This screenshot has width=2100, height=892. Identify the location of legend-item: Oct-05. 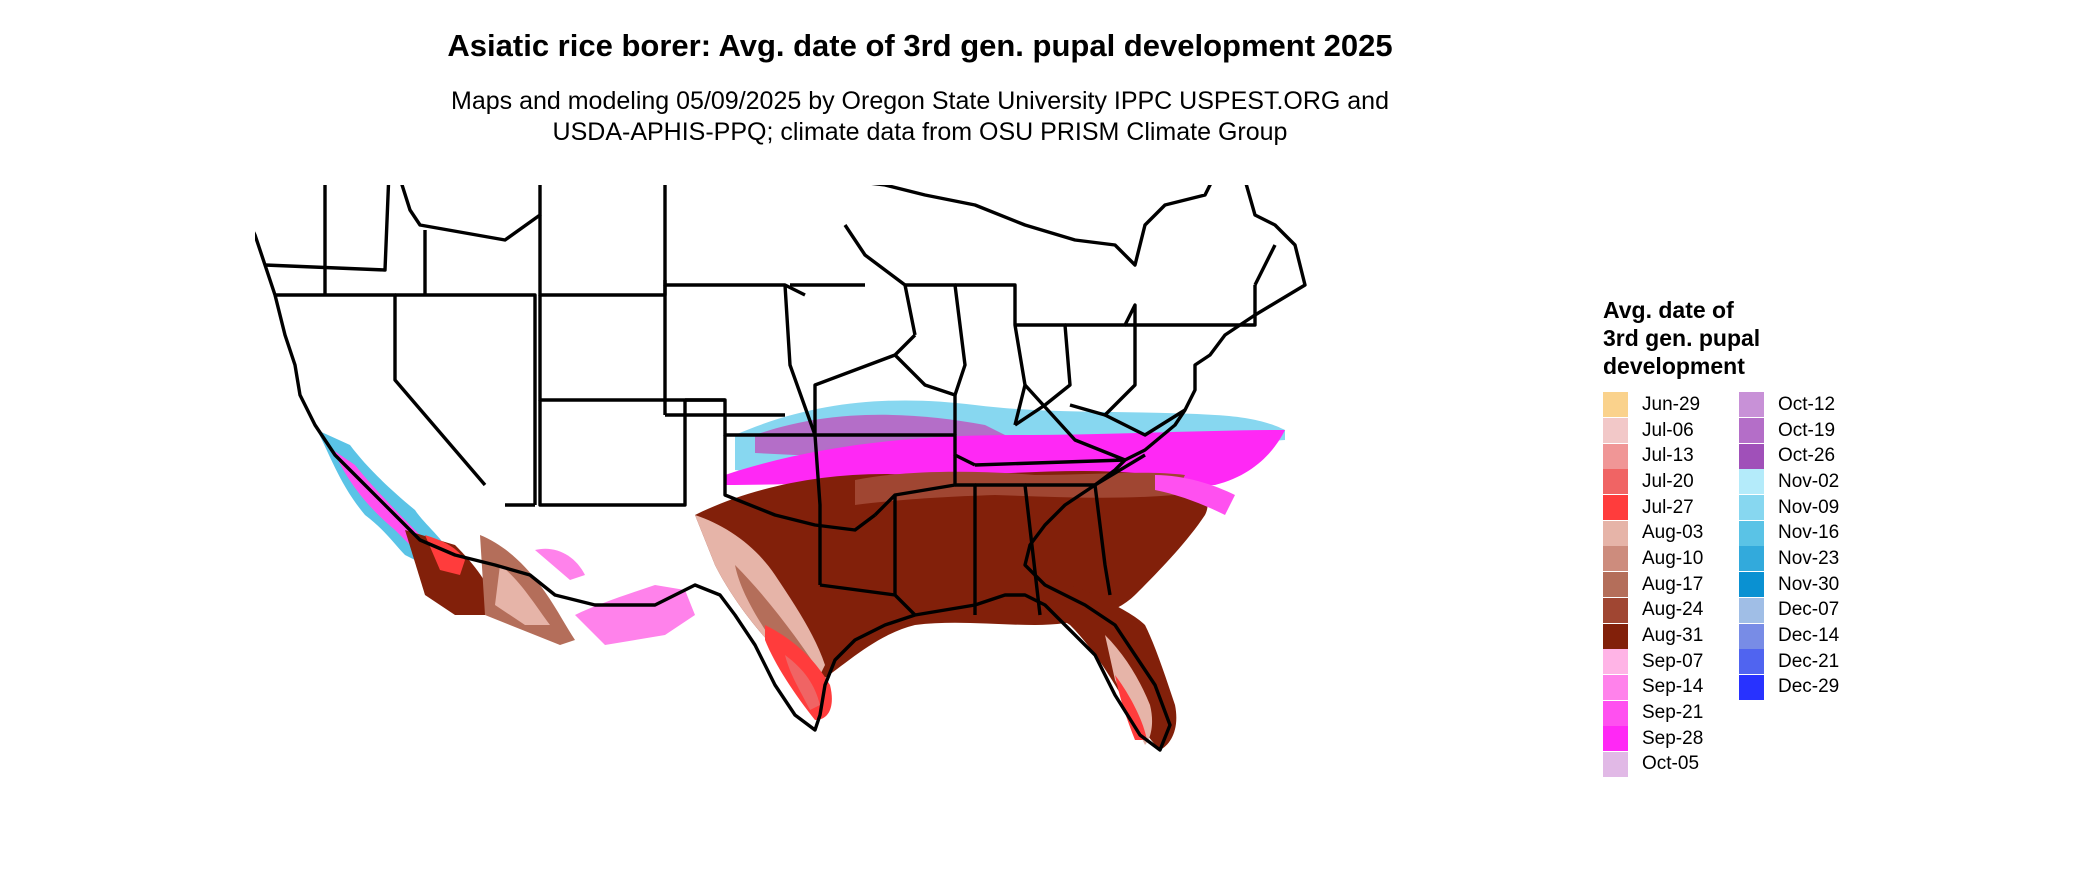
(1671, 764).